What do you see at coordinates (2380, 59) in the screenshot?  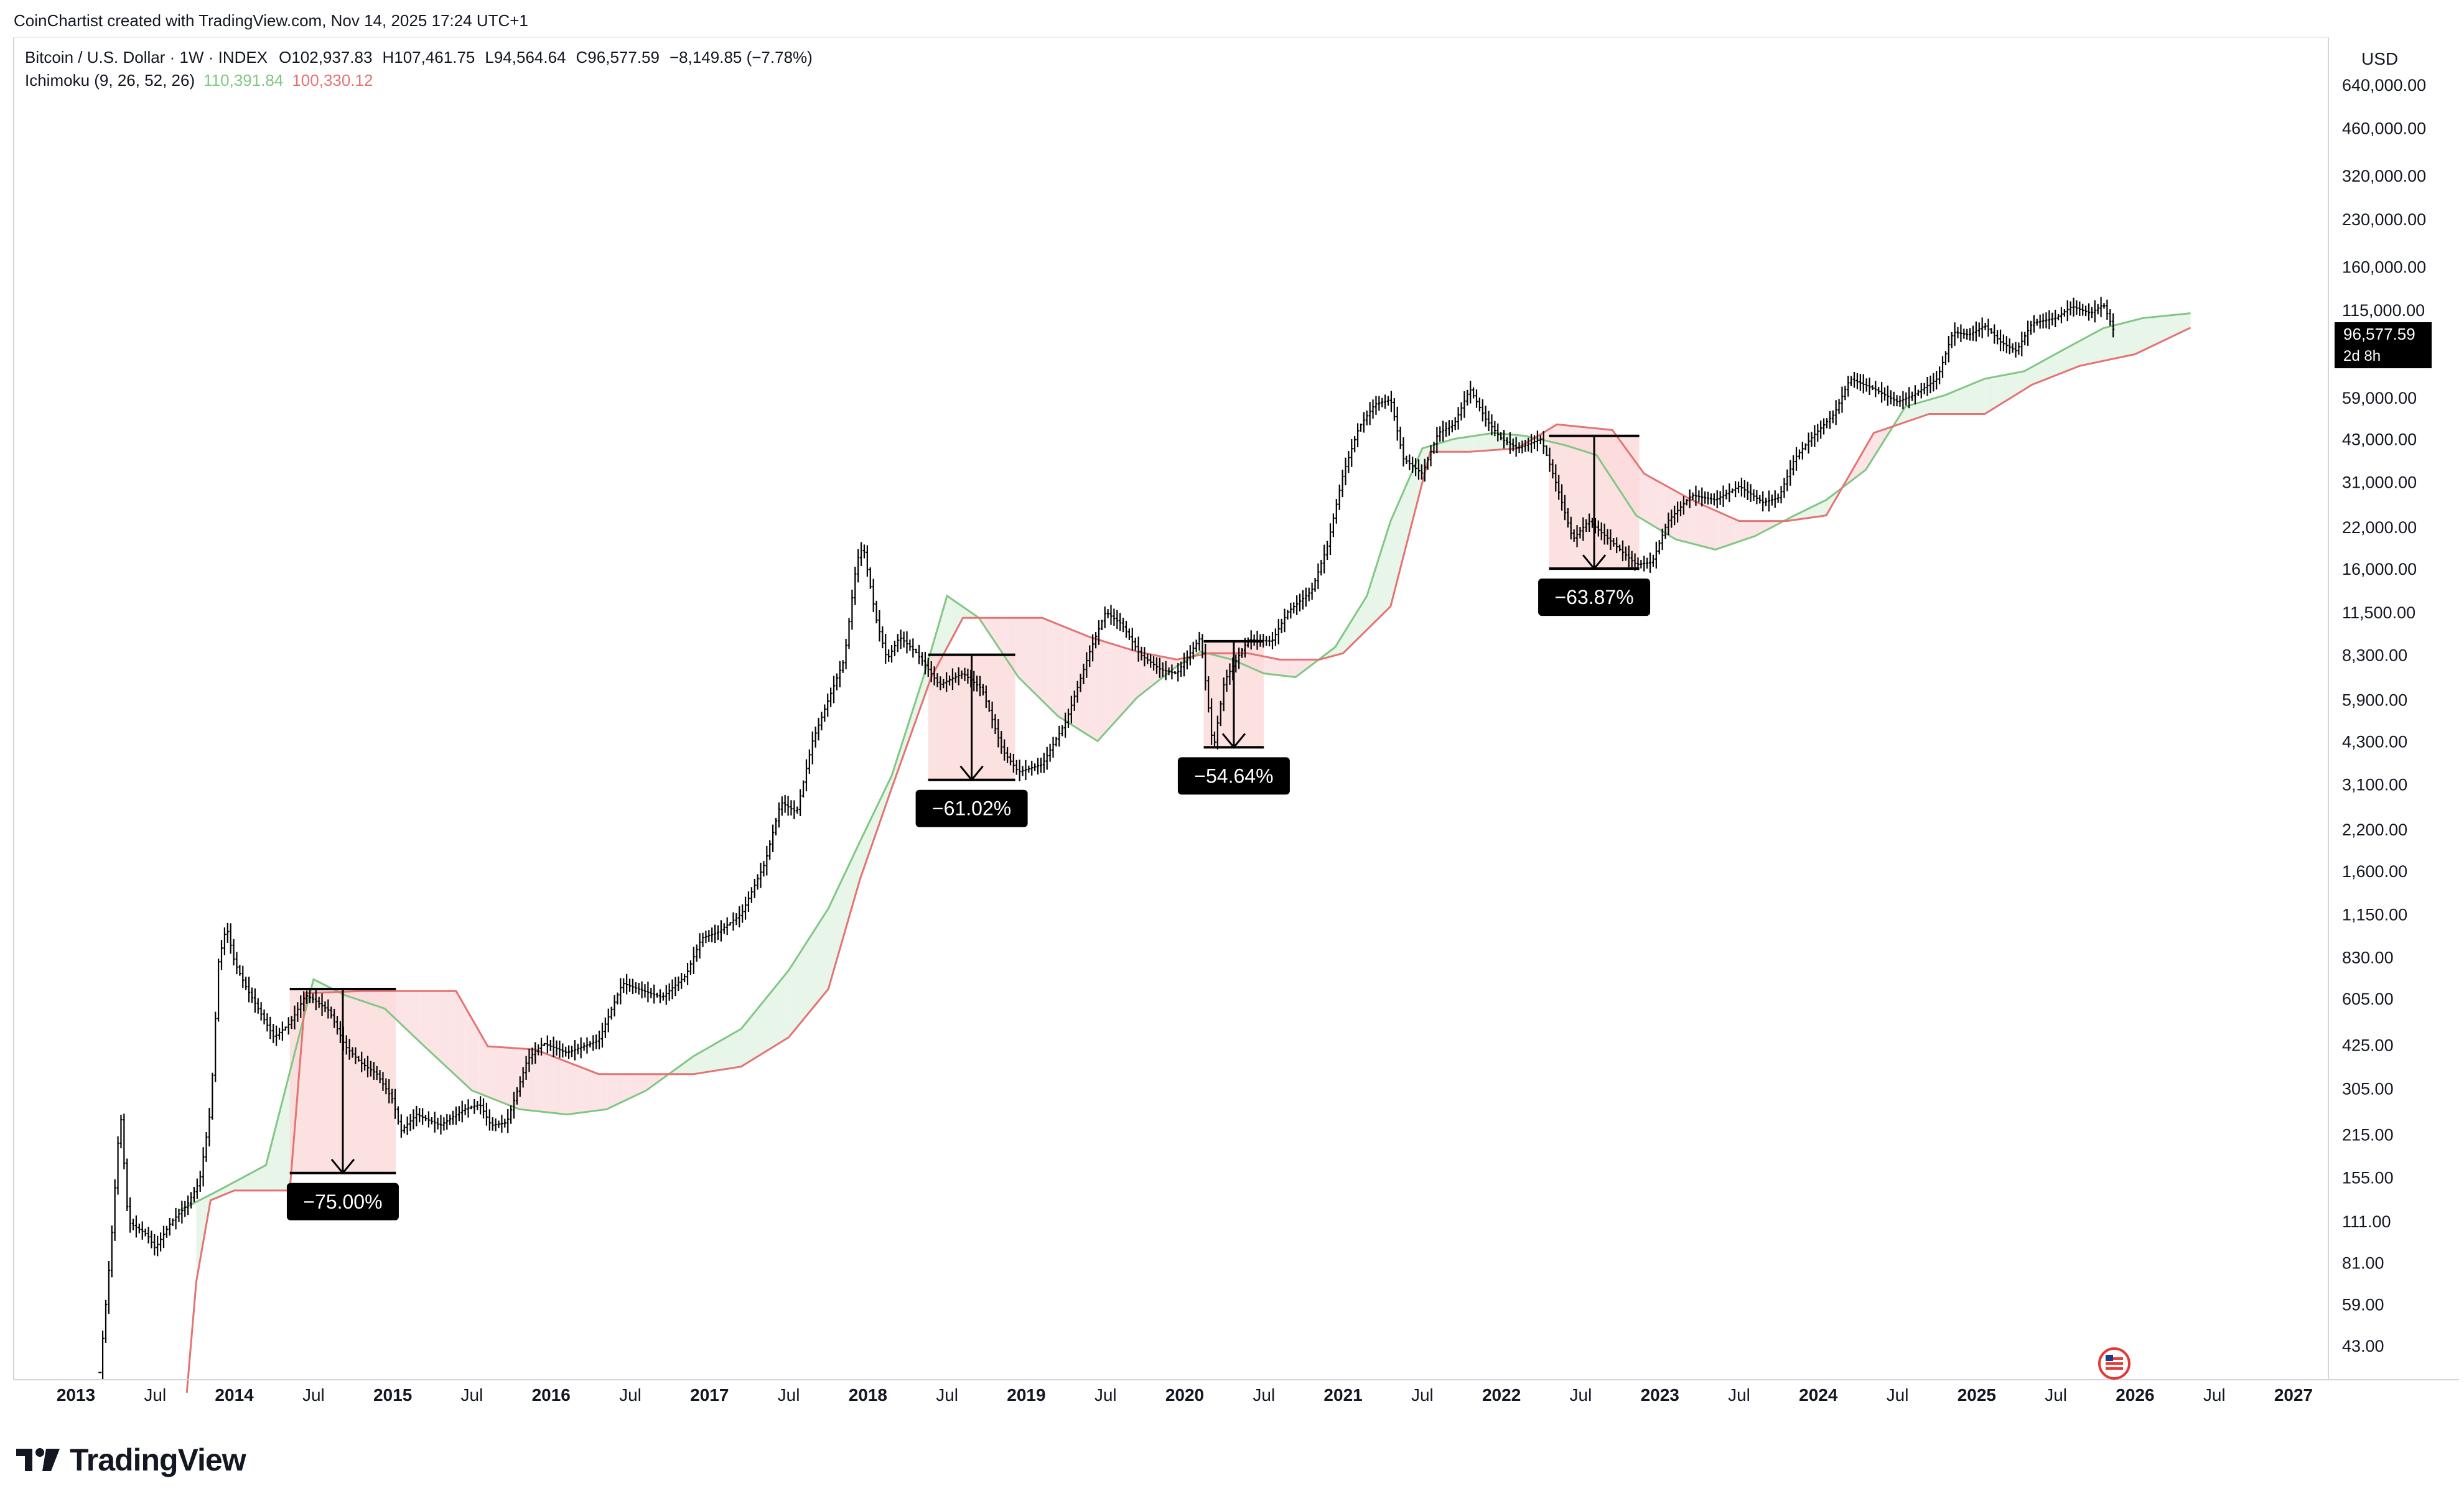 I see `currency-label: USD` at bounding box center [2380, 59].